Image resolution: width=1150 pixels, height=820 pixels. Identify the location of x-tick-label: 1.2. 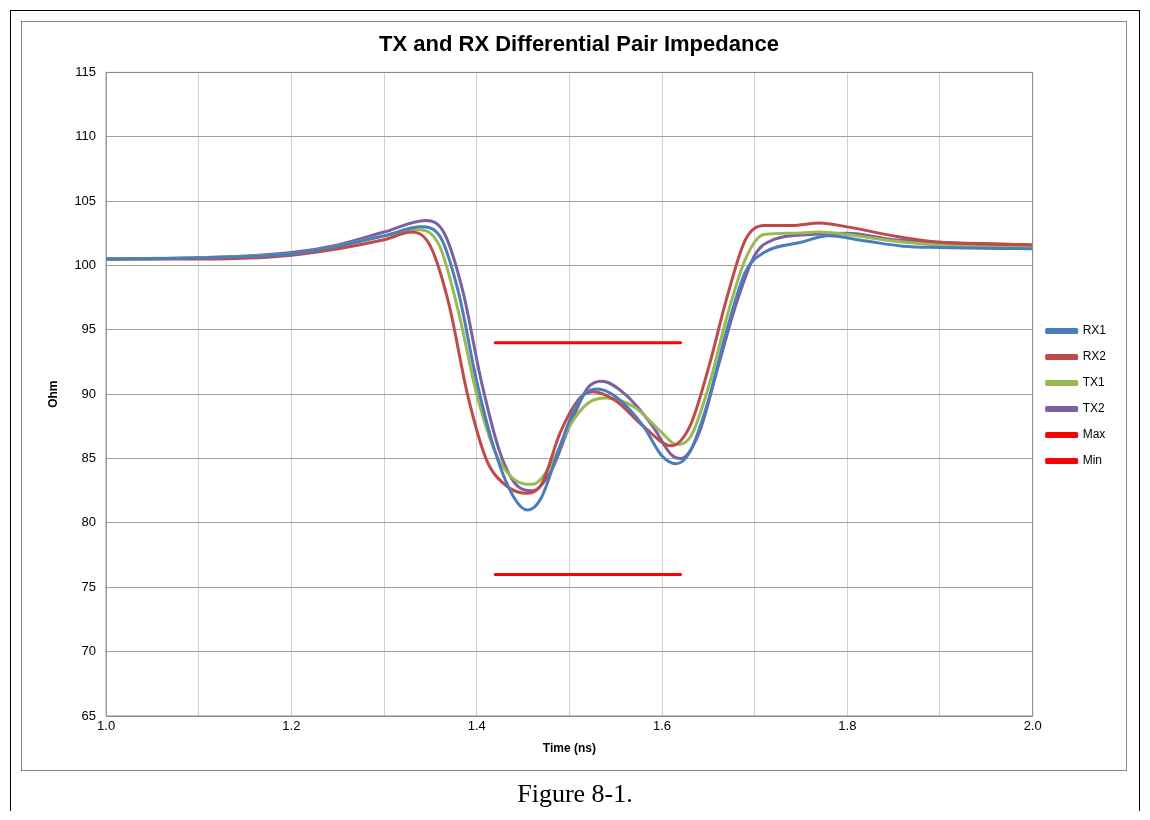
(291, 726).